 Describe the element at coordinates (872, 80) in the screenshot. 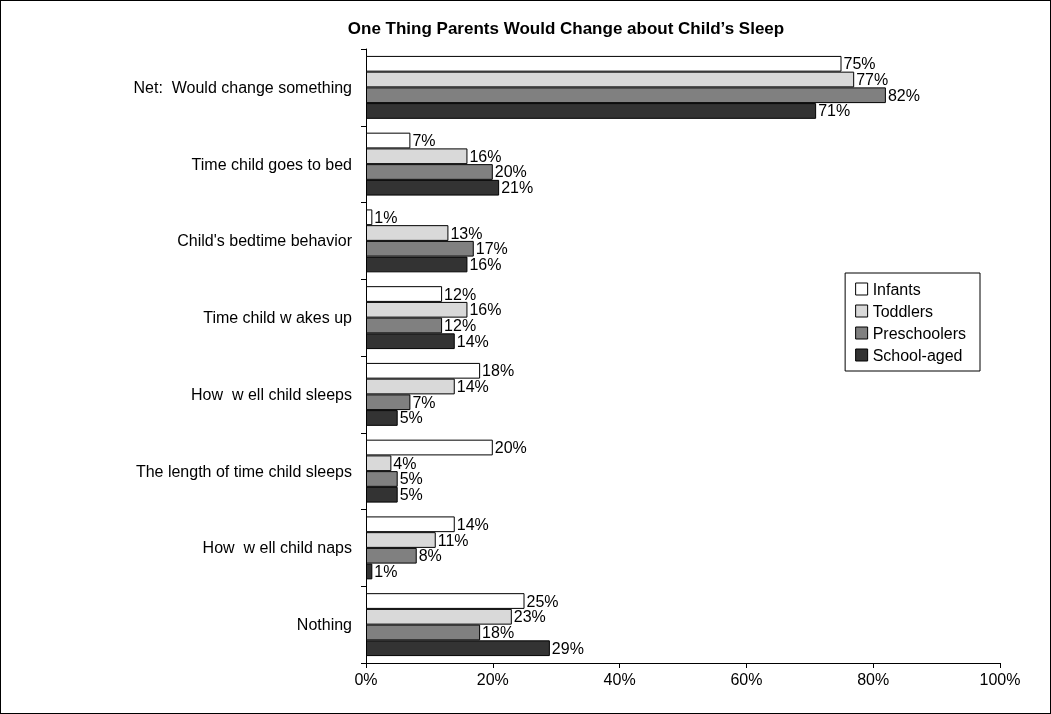

I see `data-label: 77%` at that location.